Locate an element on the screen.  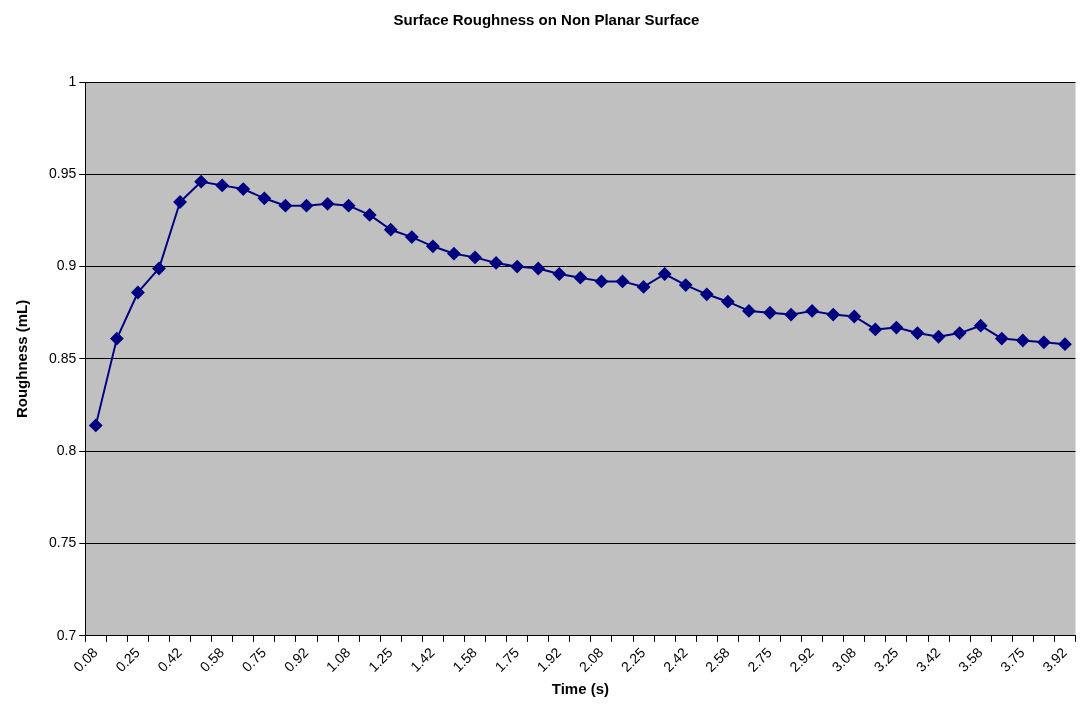
x-axis-title: Time (s) is located at coordinates (580, 689).